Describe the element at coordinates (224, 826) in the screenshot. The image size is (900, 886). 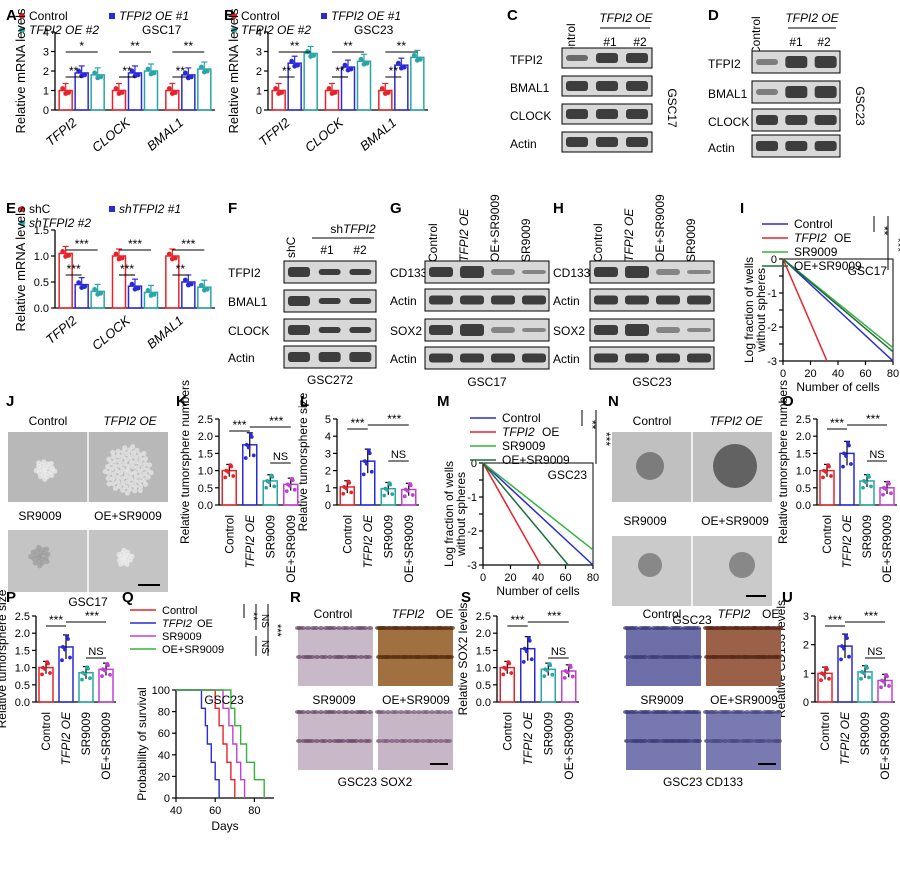
I see `x-axis-title: Days` at that location.